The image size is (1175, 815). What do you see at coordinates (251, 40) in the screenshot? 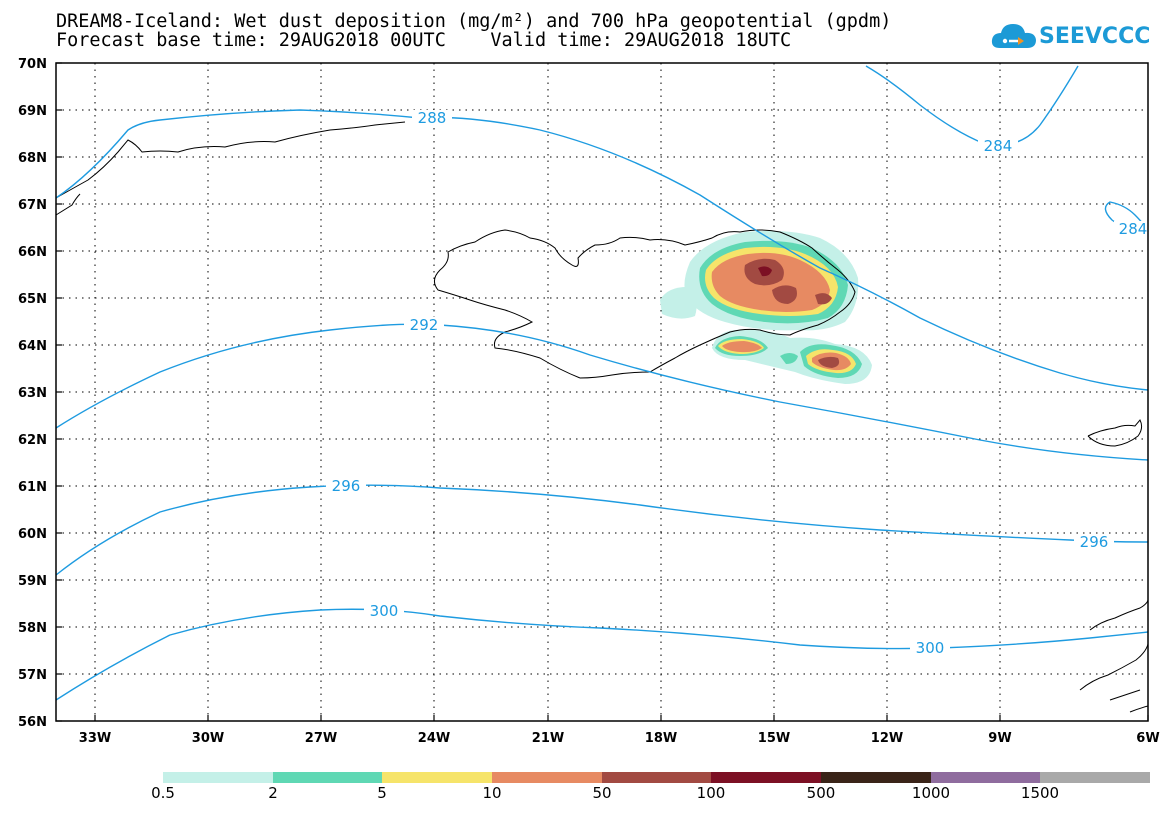
I see `forecast-base-time: Forecast base time: 29AUG2018 00UTC` at bounding box center [251, 40].